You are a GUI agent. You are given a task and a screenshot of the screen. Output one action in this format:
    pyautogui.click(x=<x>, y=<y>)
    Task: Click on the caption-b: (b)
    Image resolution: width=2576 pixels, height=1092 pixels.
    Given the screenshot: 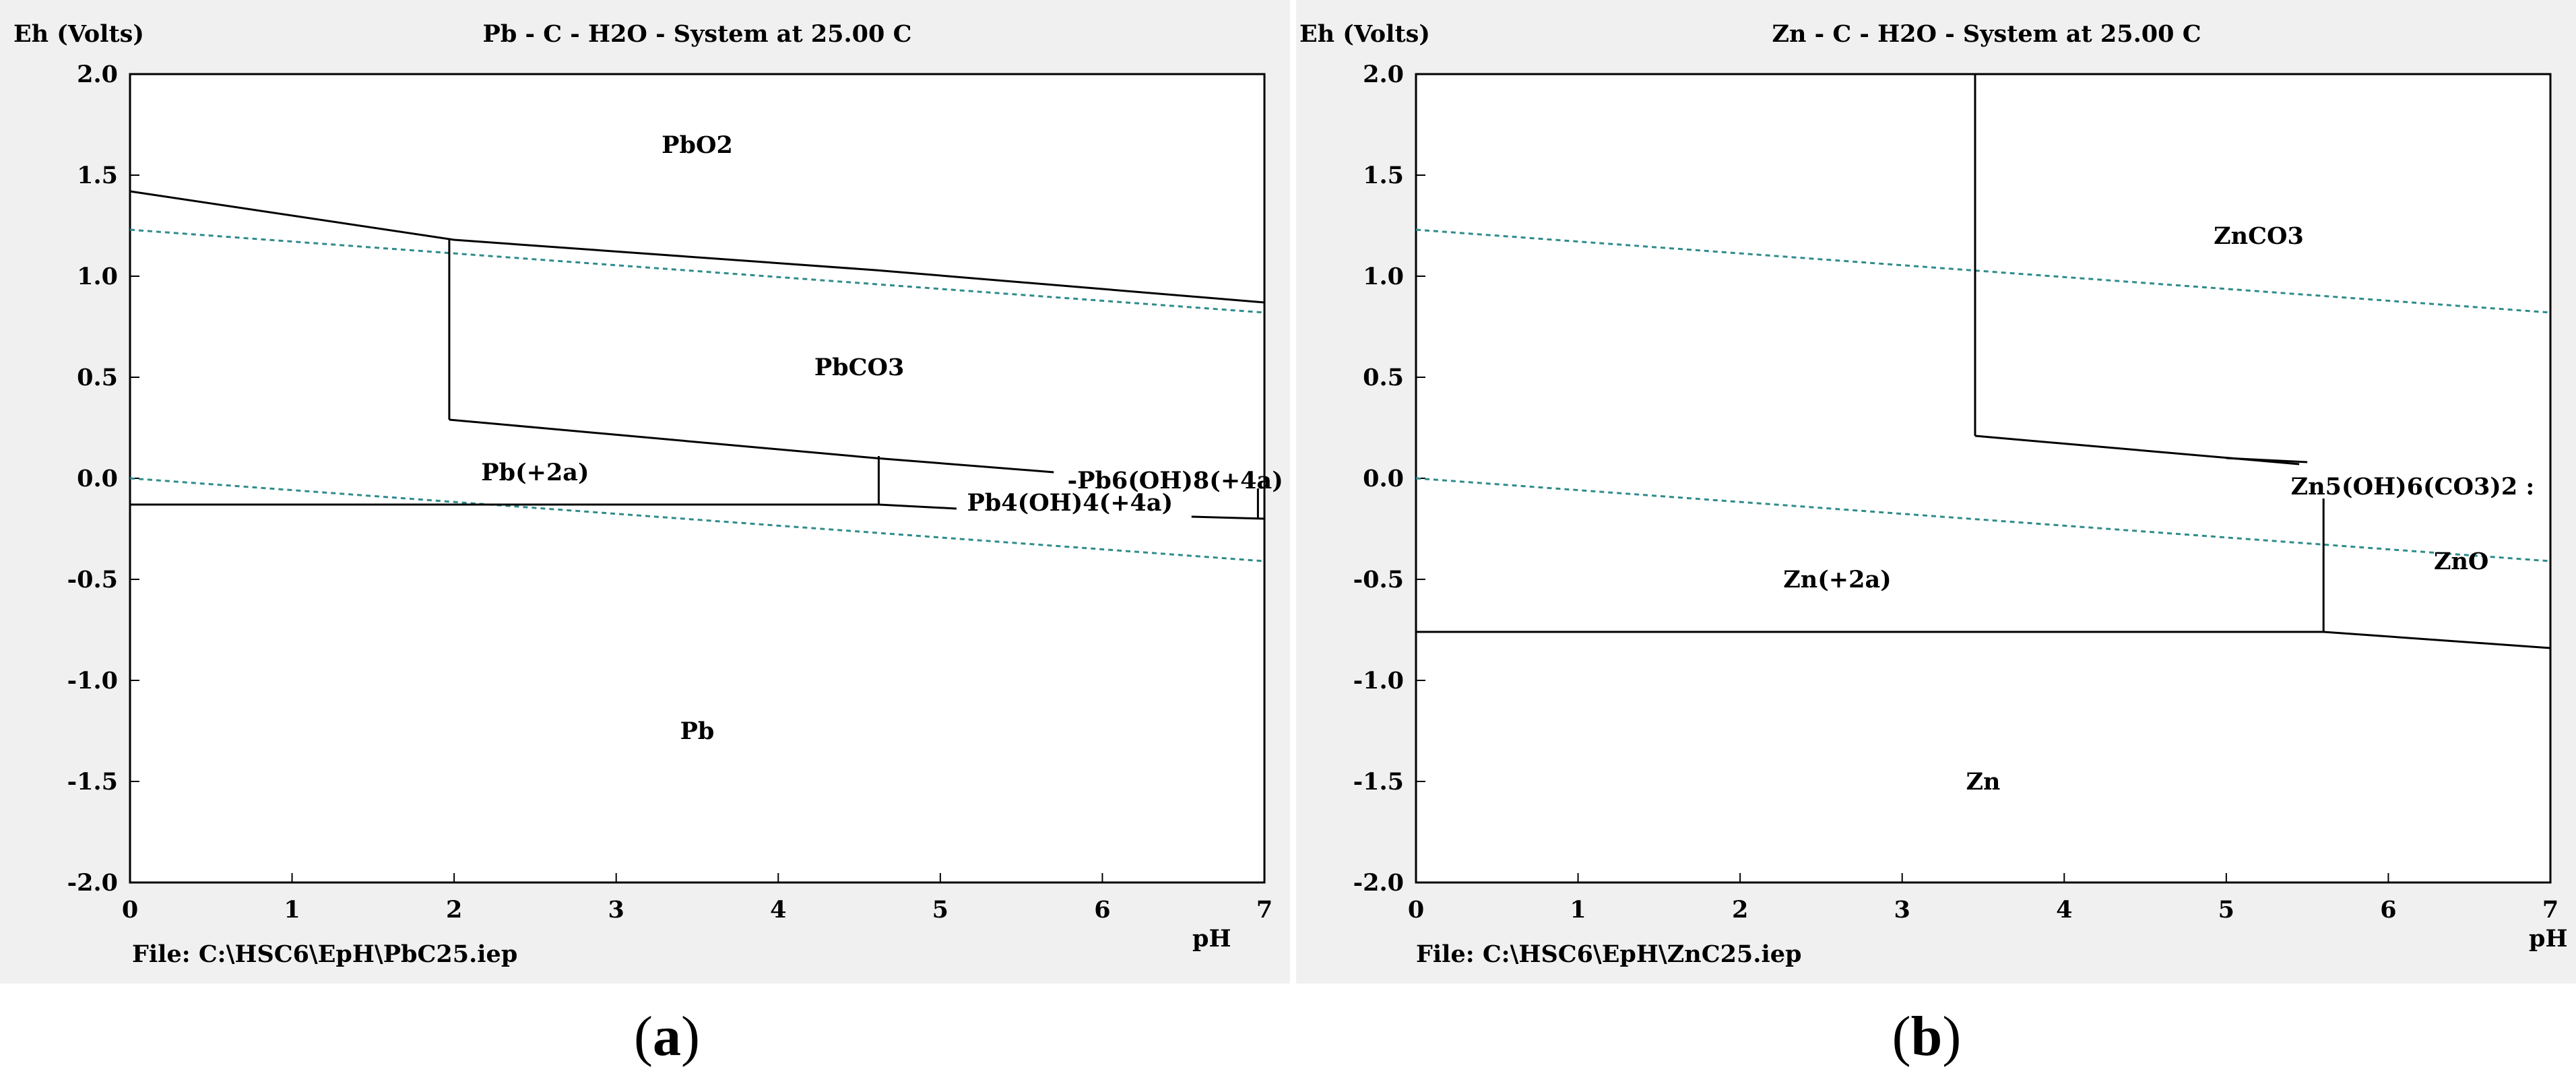 What is the action you would take?
    pyautogui.click(x=1927, y=1037)
    